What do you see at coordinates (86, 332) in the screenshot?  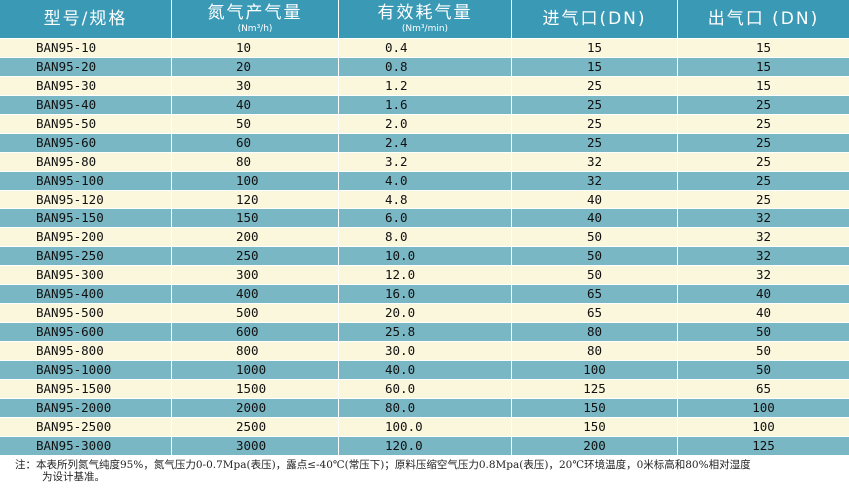 I see `cell-model: BAN95-600` at bounding box center [86, 332].